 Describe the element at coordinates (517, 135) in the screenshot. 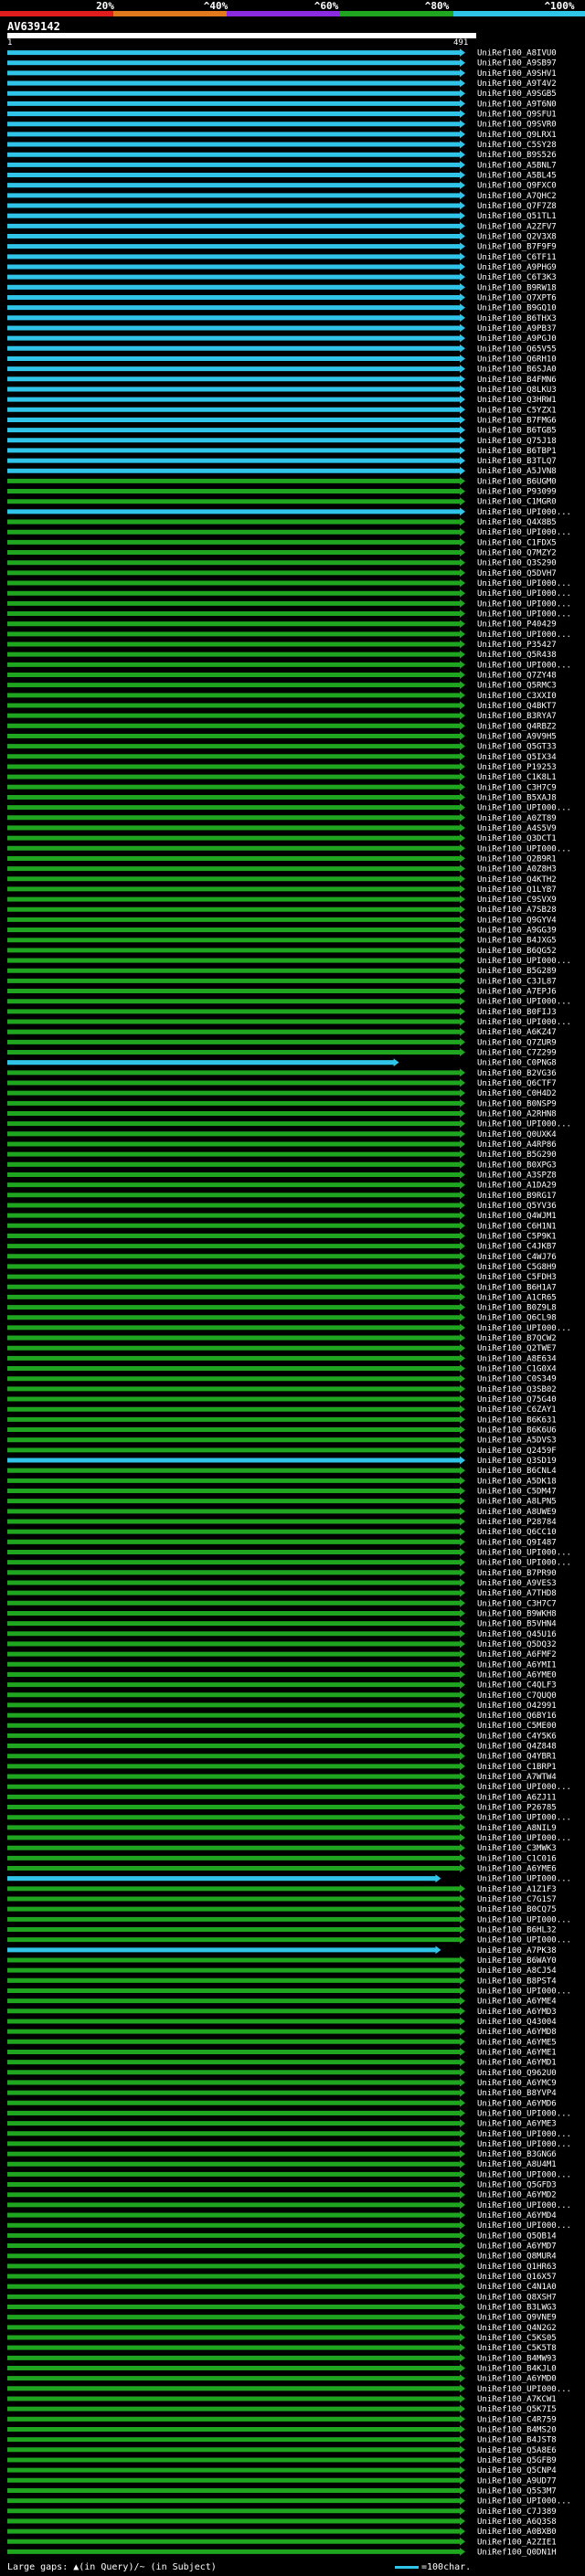

I see `hit-label: UniRef100_Q9LRX1` at that location.